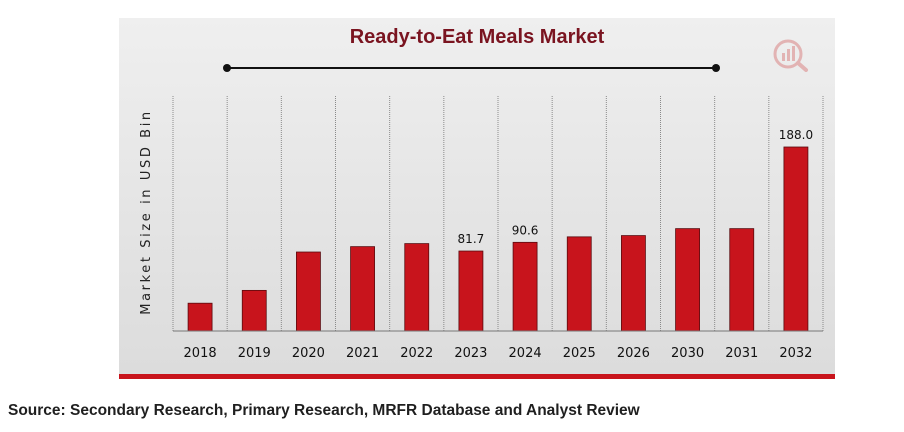 This screenshot has height=432, width=904. Describe the element at coordinates (200, 353) in the screenshot. I see `x-tick-label: 2018` at that location.